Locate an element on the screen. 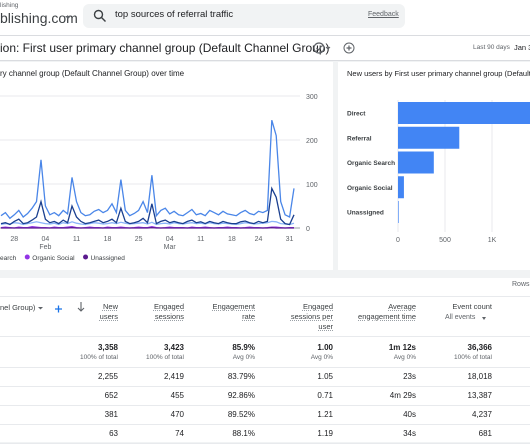  cell: 88.1% is located at coordinates (243, 433).